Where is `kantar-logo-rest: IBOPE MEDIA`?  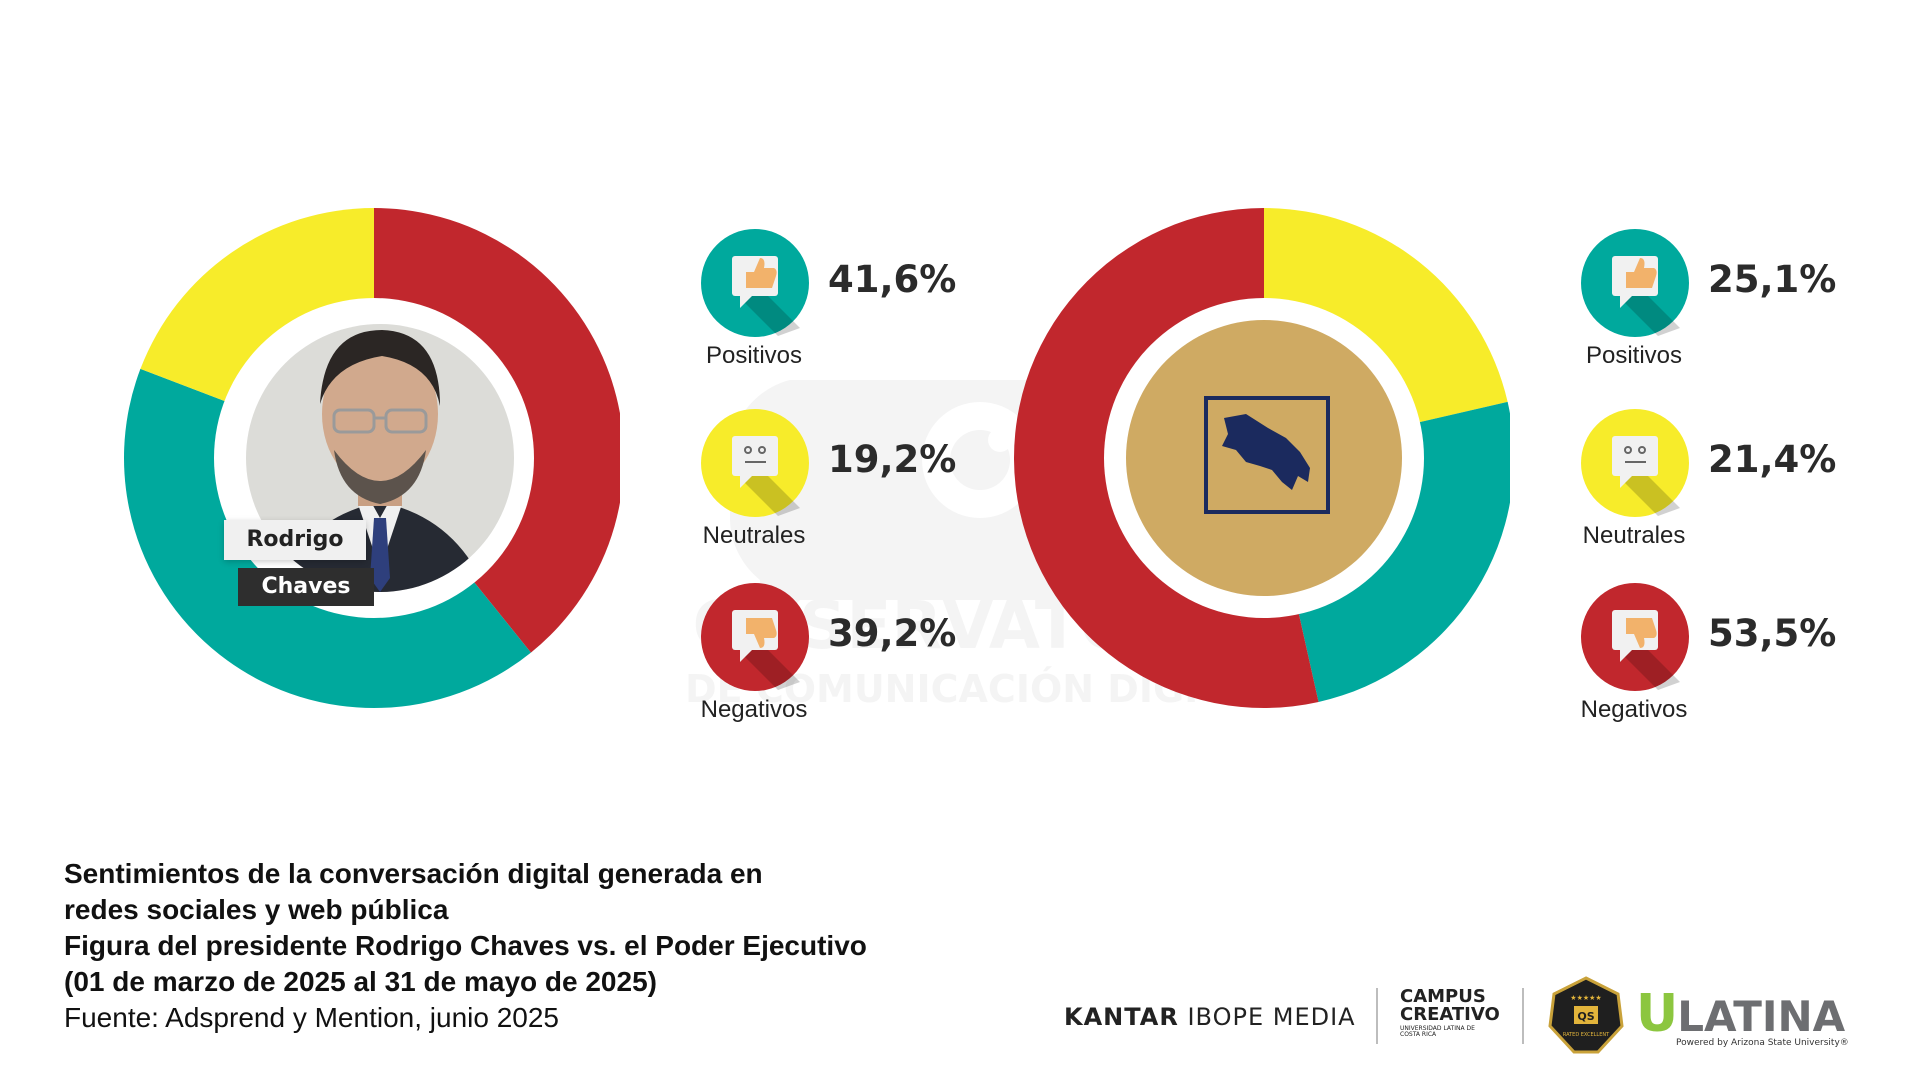
kantar-logo-rest: IBOPE MEDIA is located at coordinates (1271, 1017).